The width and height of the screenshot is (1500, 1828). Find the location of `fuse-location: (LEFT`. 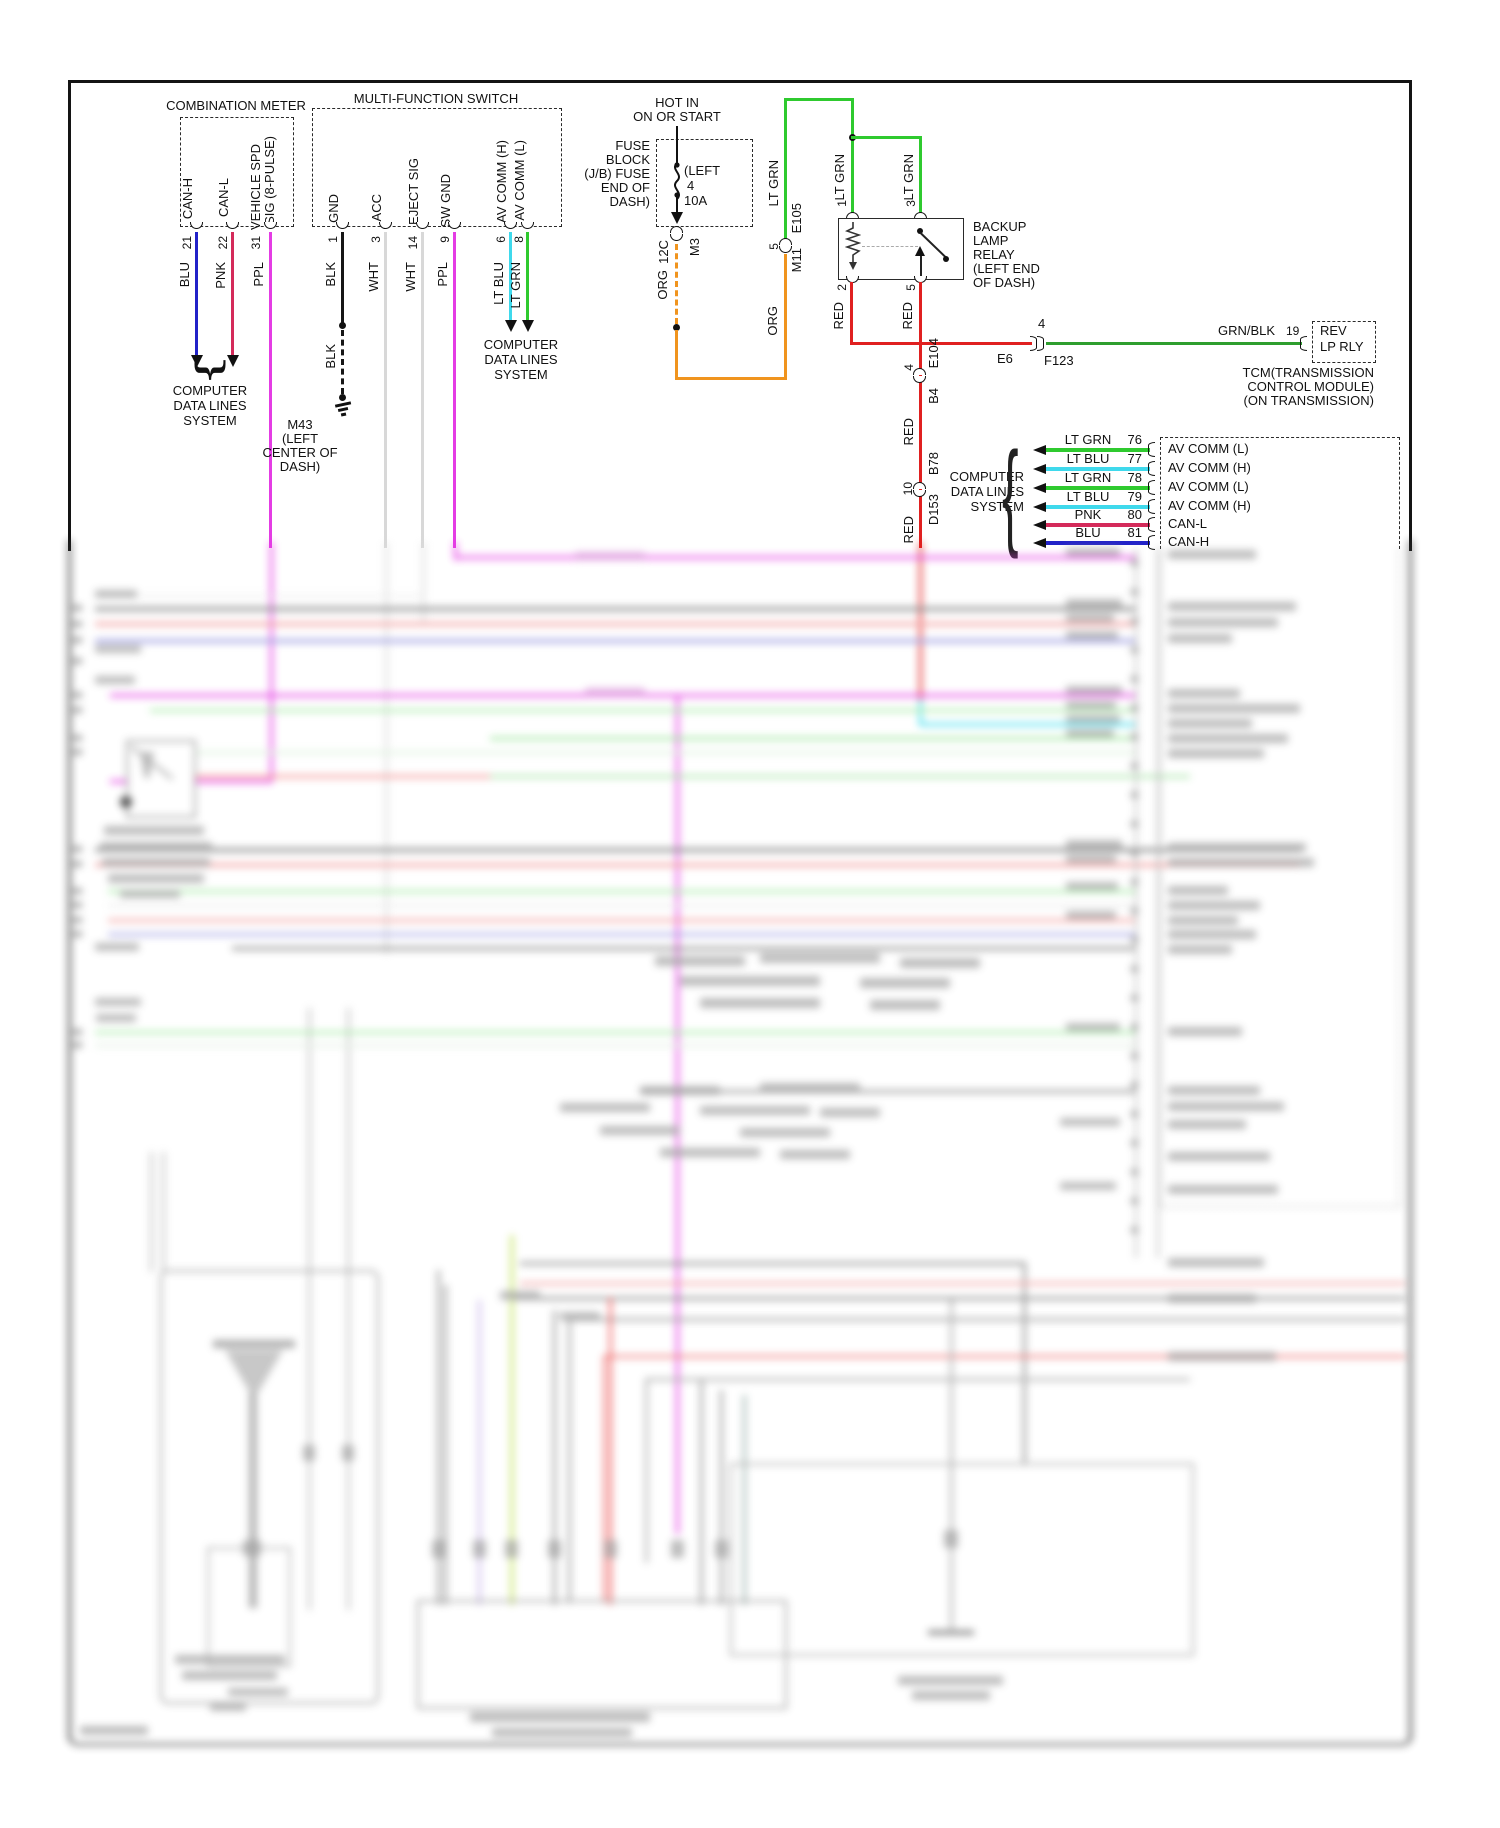

fuse-location: (LEFT is located at coordinates (702, 170).